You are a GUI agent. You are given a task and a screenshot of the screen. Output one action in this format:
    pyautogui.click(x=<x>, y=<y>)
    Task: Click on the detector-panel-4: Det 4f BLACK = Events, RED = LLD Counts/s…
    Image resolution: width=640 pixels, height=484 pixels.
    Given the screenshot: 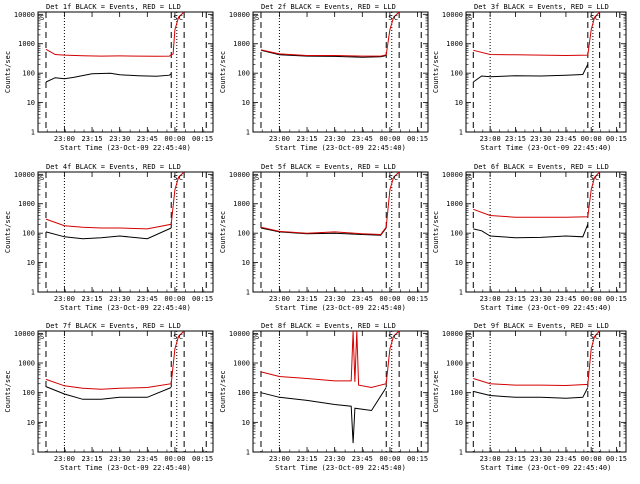 What is the action you would take?
    pyautogui.click(x=109, y=237)
    